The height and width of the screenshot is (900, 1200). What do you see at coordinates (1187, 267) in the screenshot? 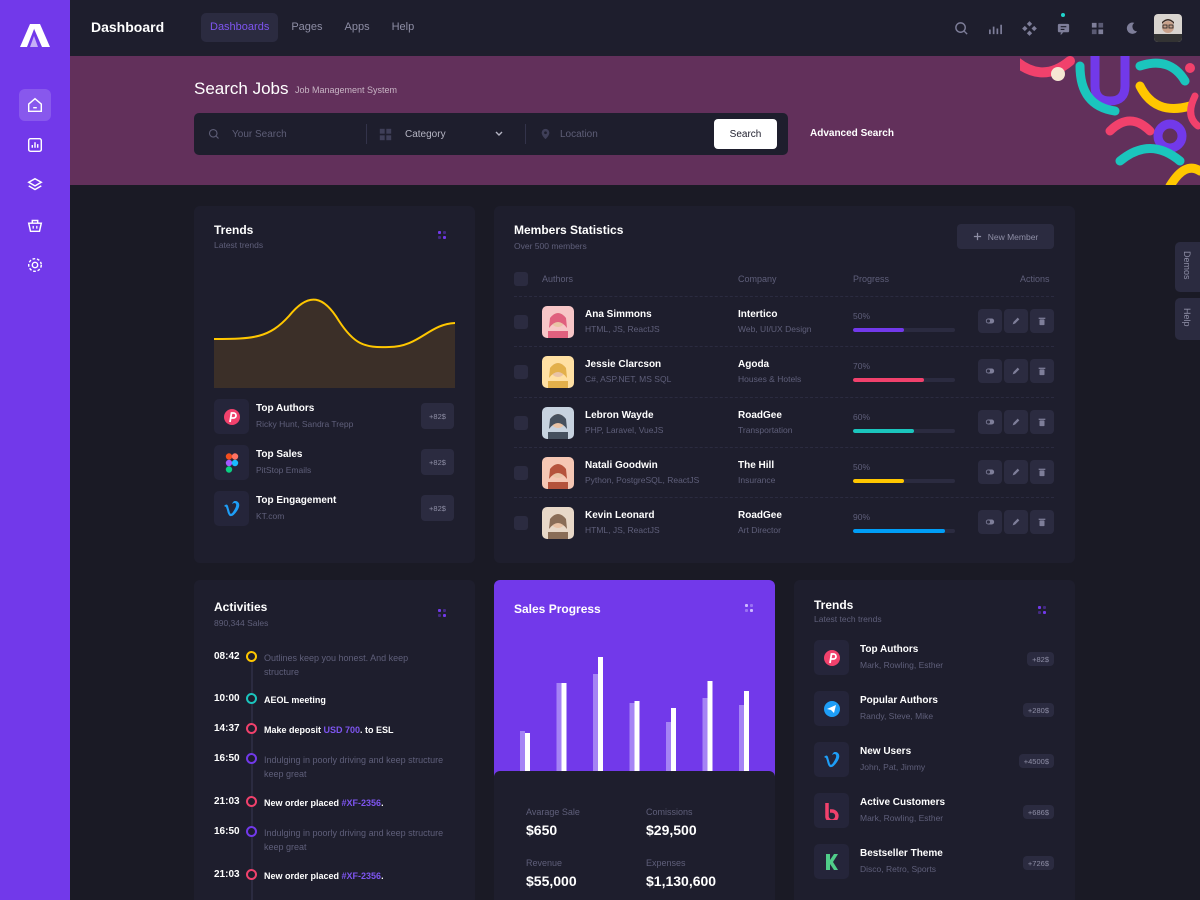
I see `demos-tab: Demos` at bounding box center [1187, 267].